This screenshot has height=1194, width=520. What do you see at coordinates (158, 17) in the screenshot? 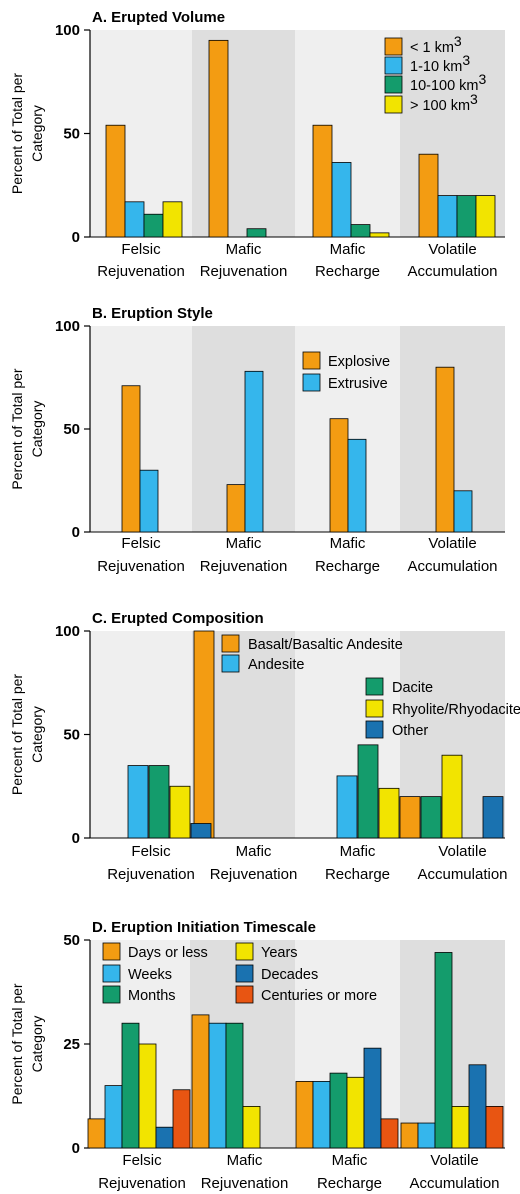
I see `chart-title: A. Erupted Volume` at bounding box center [158, 17].